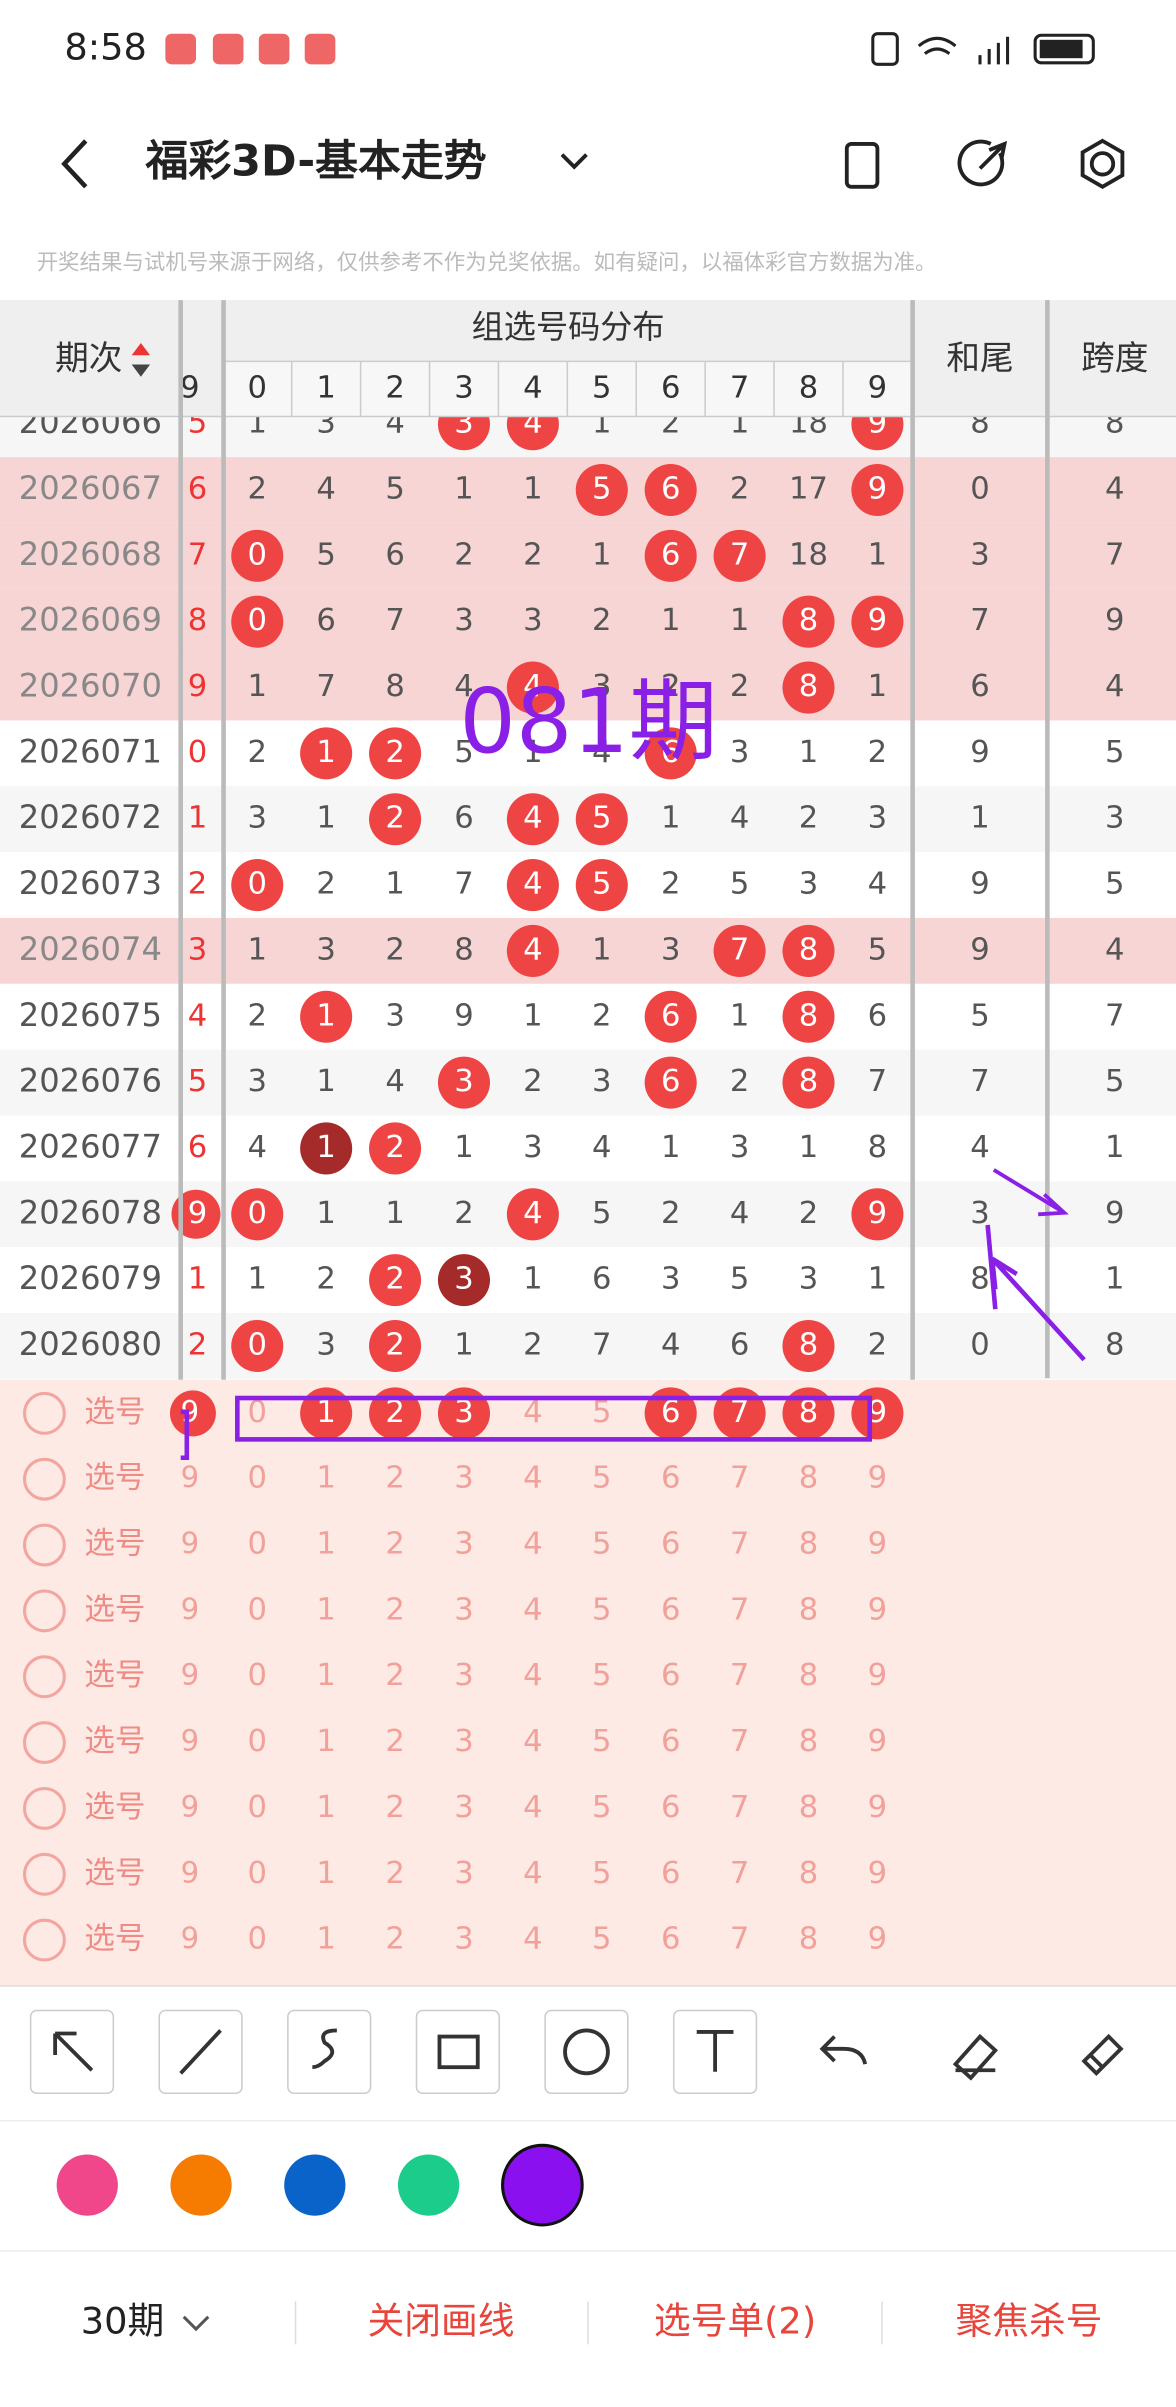 This screenshot has width=1176, height=2407. I want to click on tool-text, so click(715, 2051).